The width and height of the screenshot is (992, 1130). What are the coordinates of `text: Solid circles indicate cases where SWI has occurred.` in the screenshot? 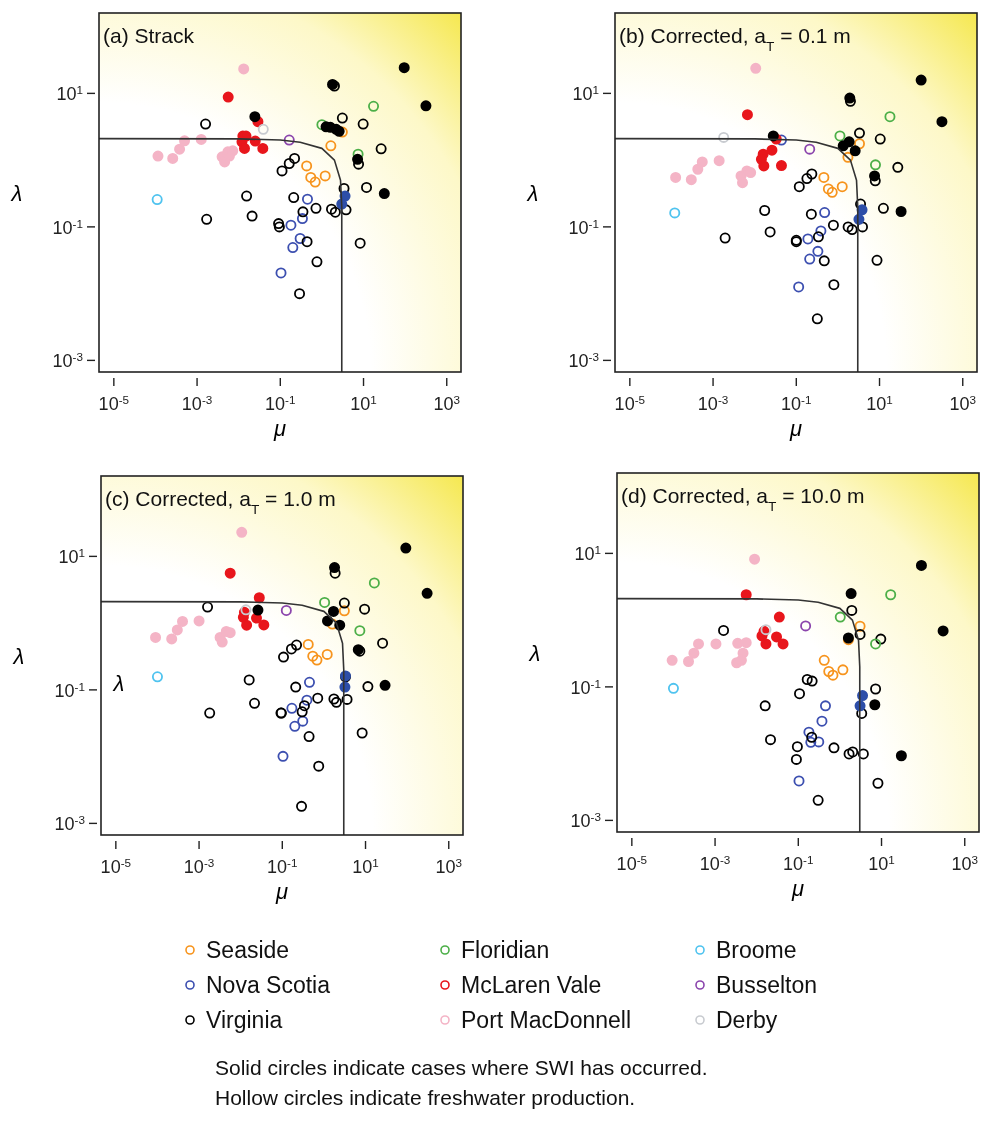 It's located at (461, 1067).